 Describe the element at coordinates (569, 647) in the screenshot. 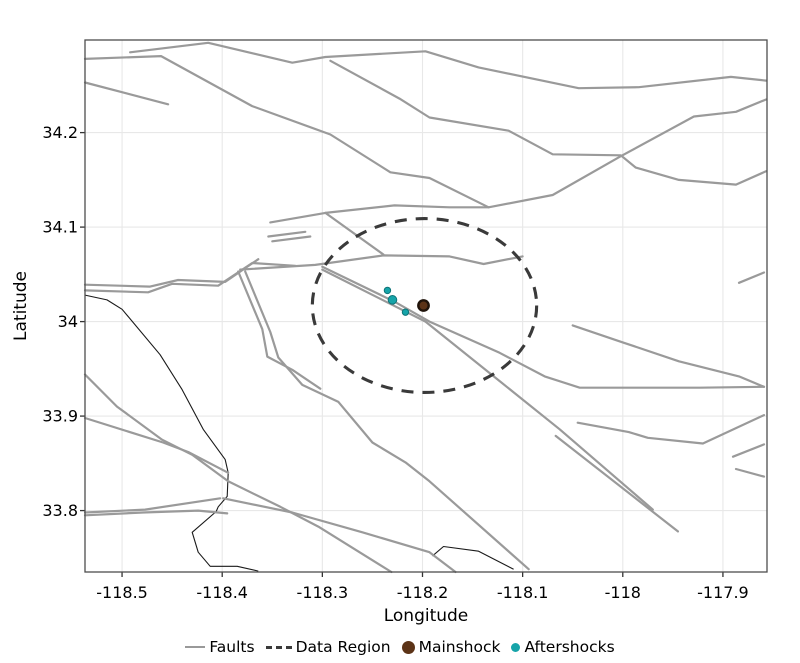

I see `legend-label: Aftershocks` at that location.